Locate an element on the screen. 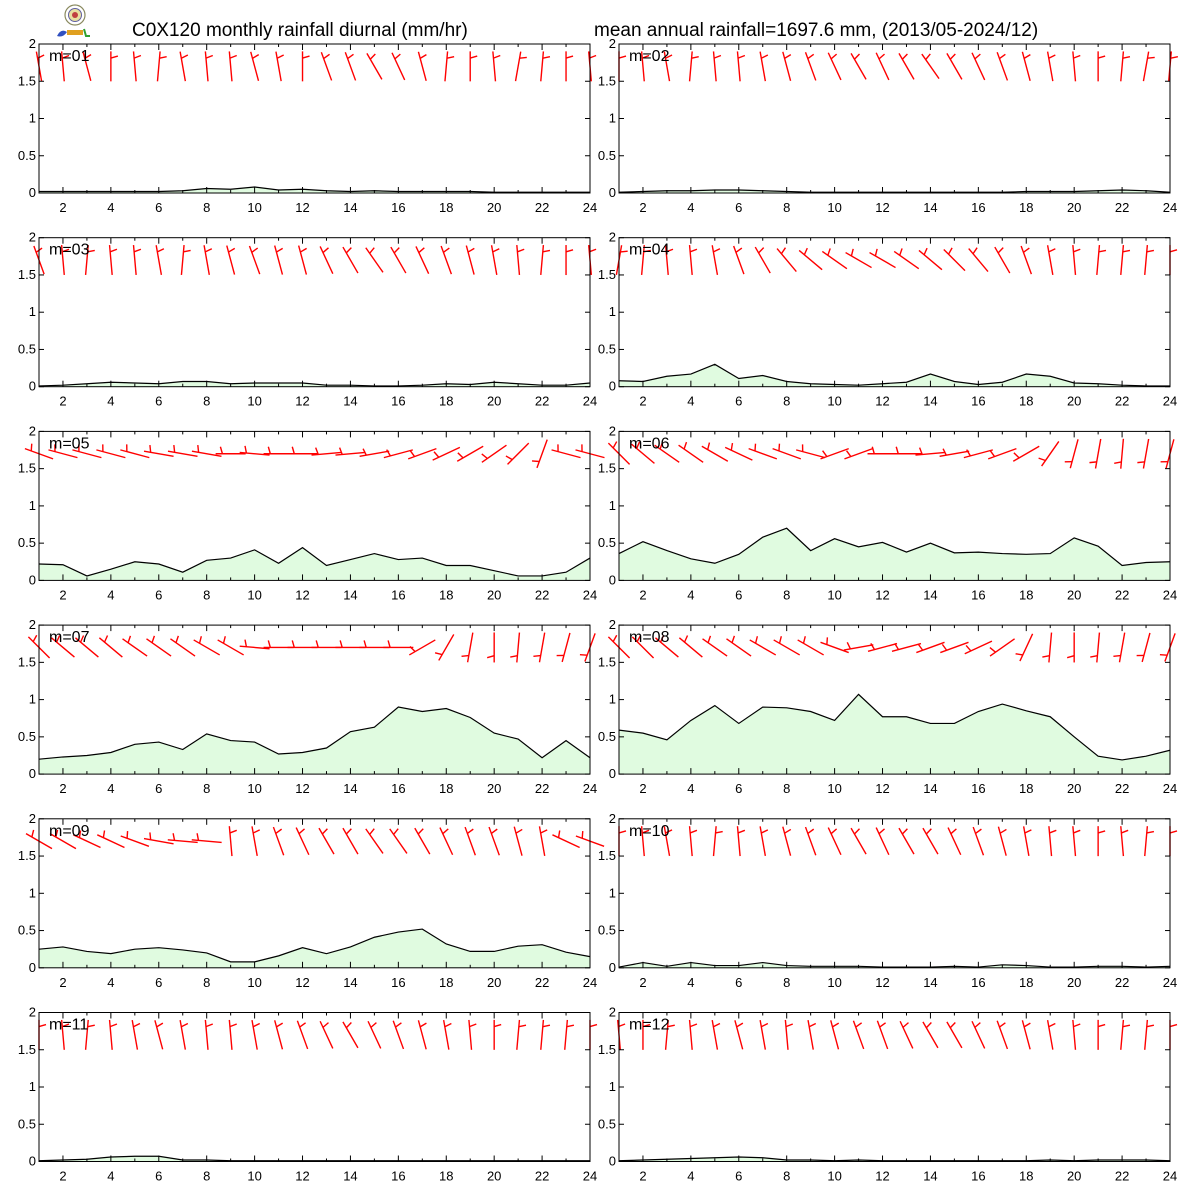  y-tick-label: 0.5 is located at coordinates (27, 1123).